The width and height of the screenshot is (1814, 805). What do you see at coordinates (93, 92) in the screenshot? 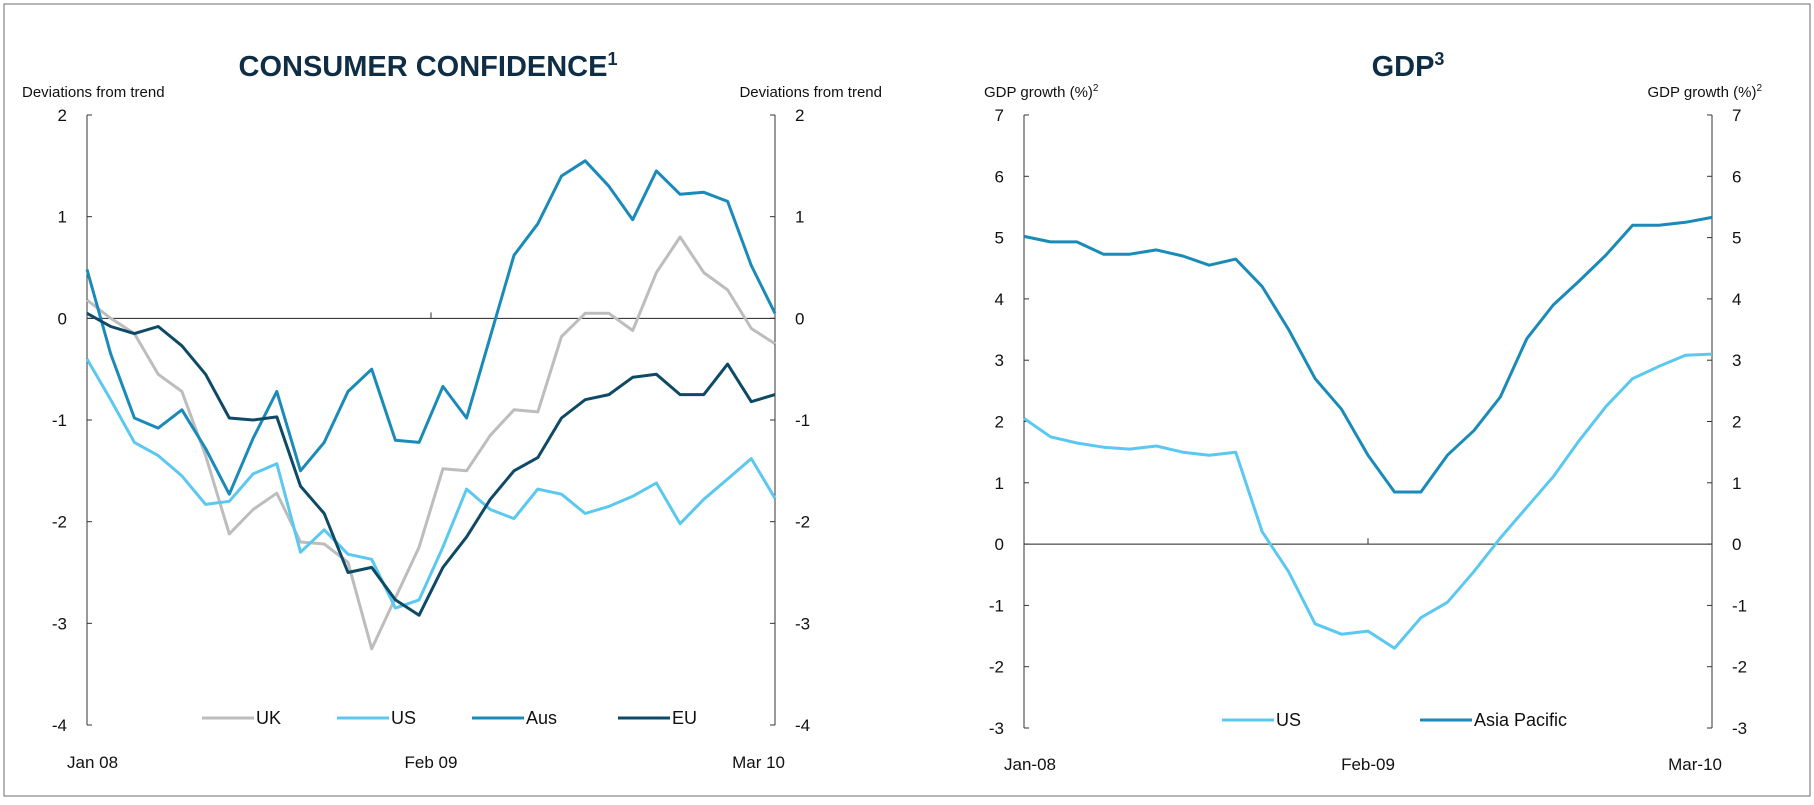
I see `chart1-ylabel-left: Deviations from trend` at bounding box center [93, 92].